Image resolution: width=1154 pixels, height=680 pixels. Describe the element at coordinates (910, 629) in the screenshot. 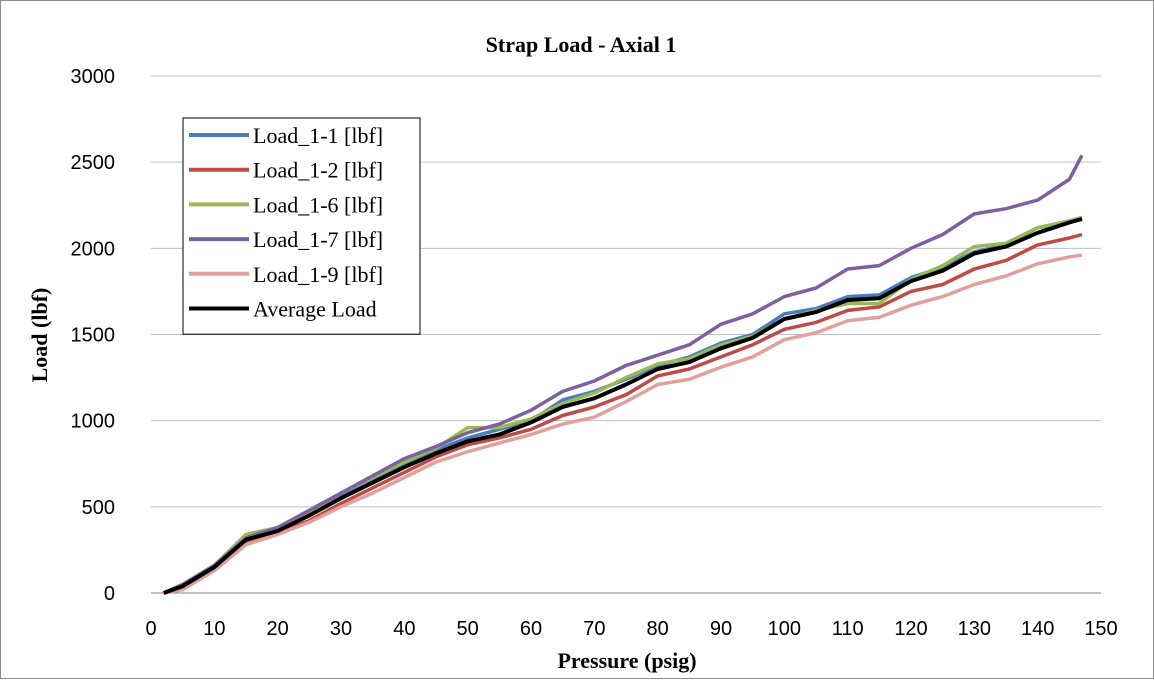

I see `x-tick-label: 120` at that location.